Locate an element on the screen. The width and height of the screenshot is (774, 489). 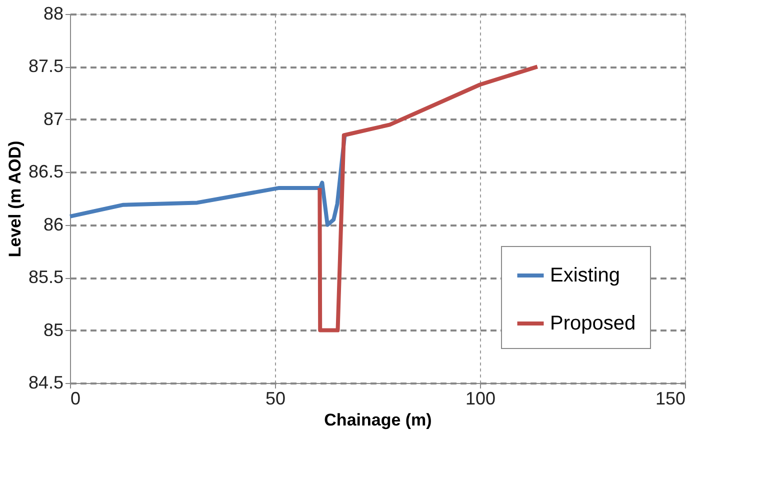
y-tick-label: 85 is located at coordinates (53, 330).